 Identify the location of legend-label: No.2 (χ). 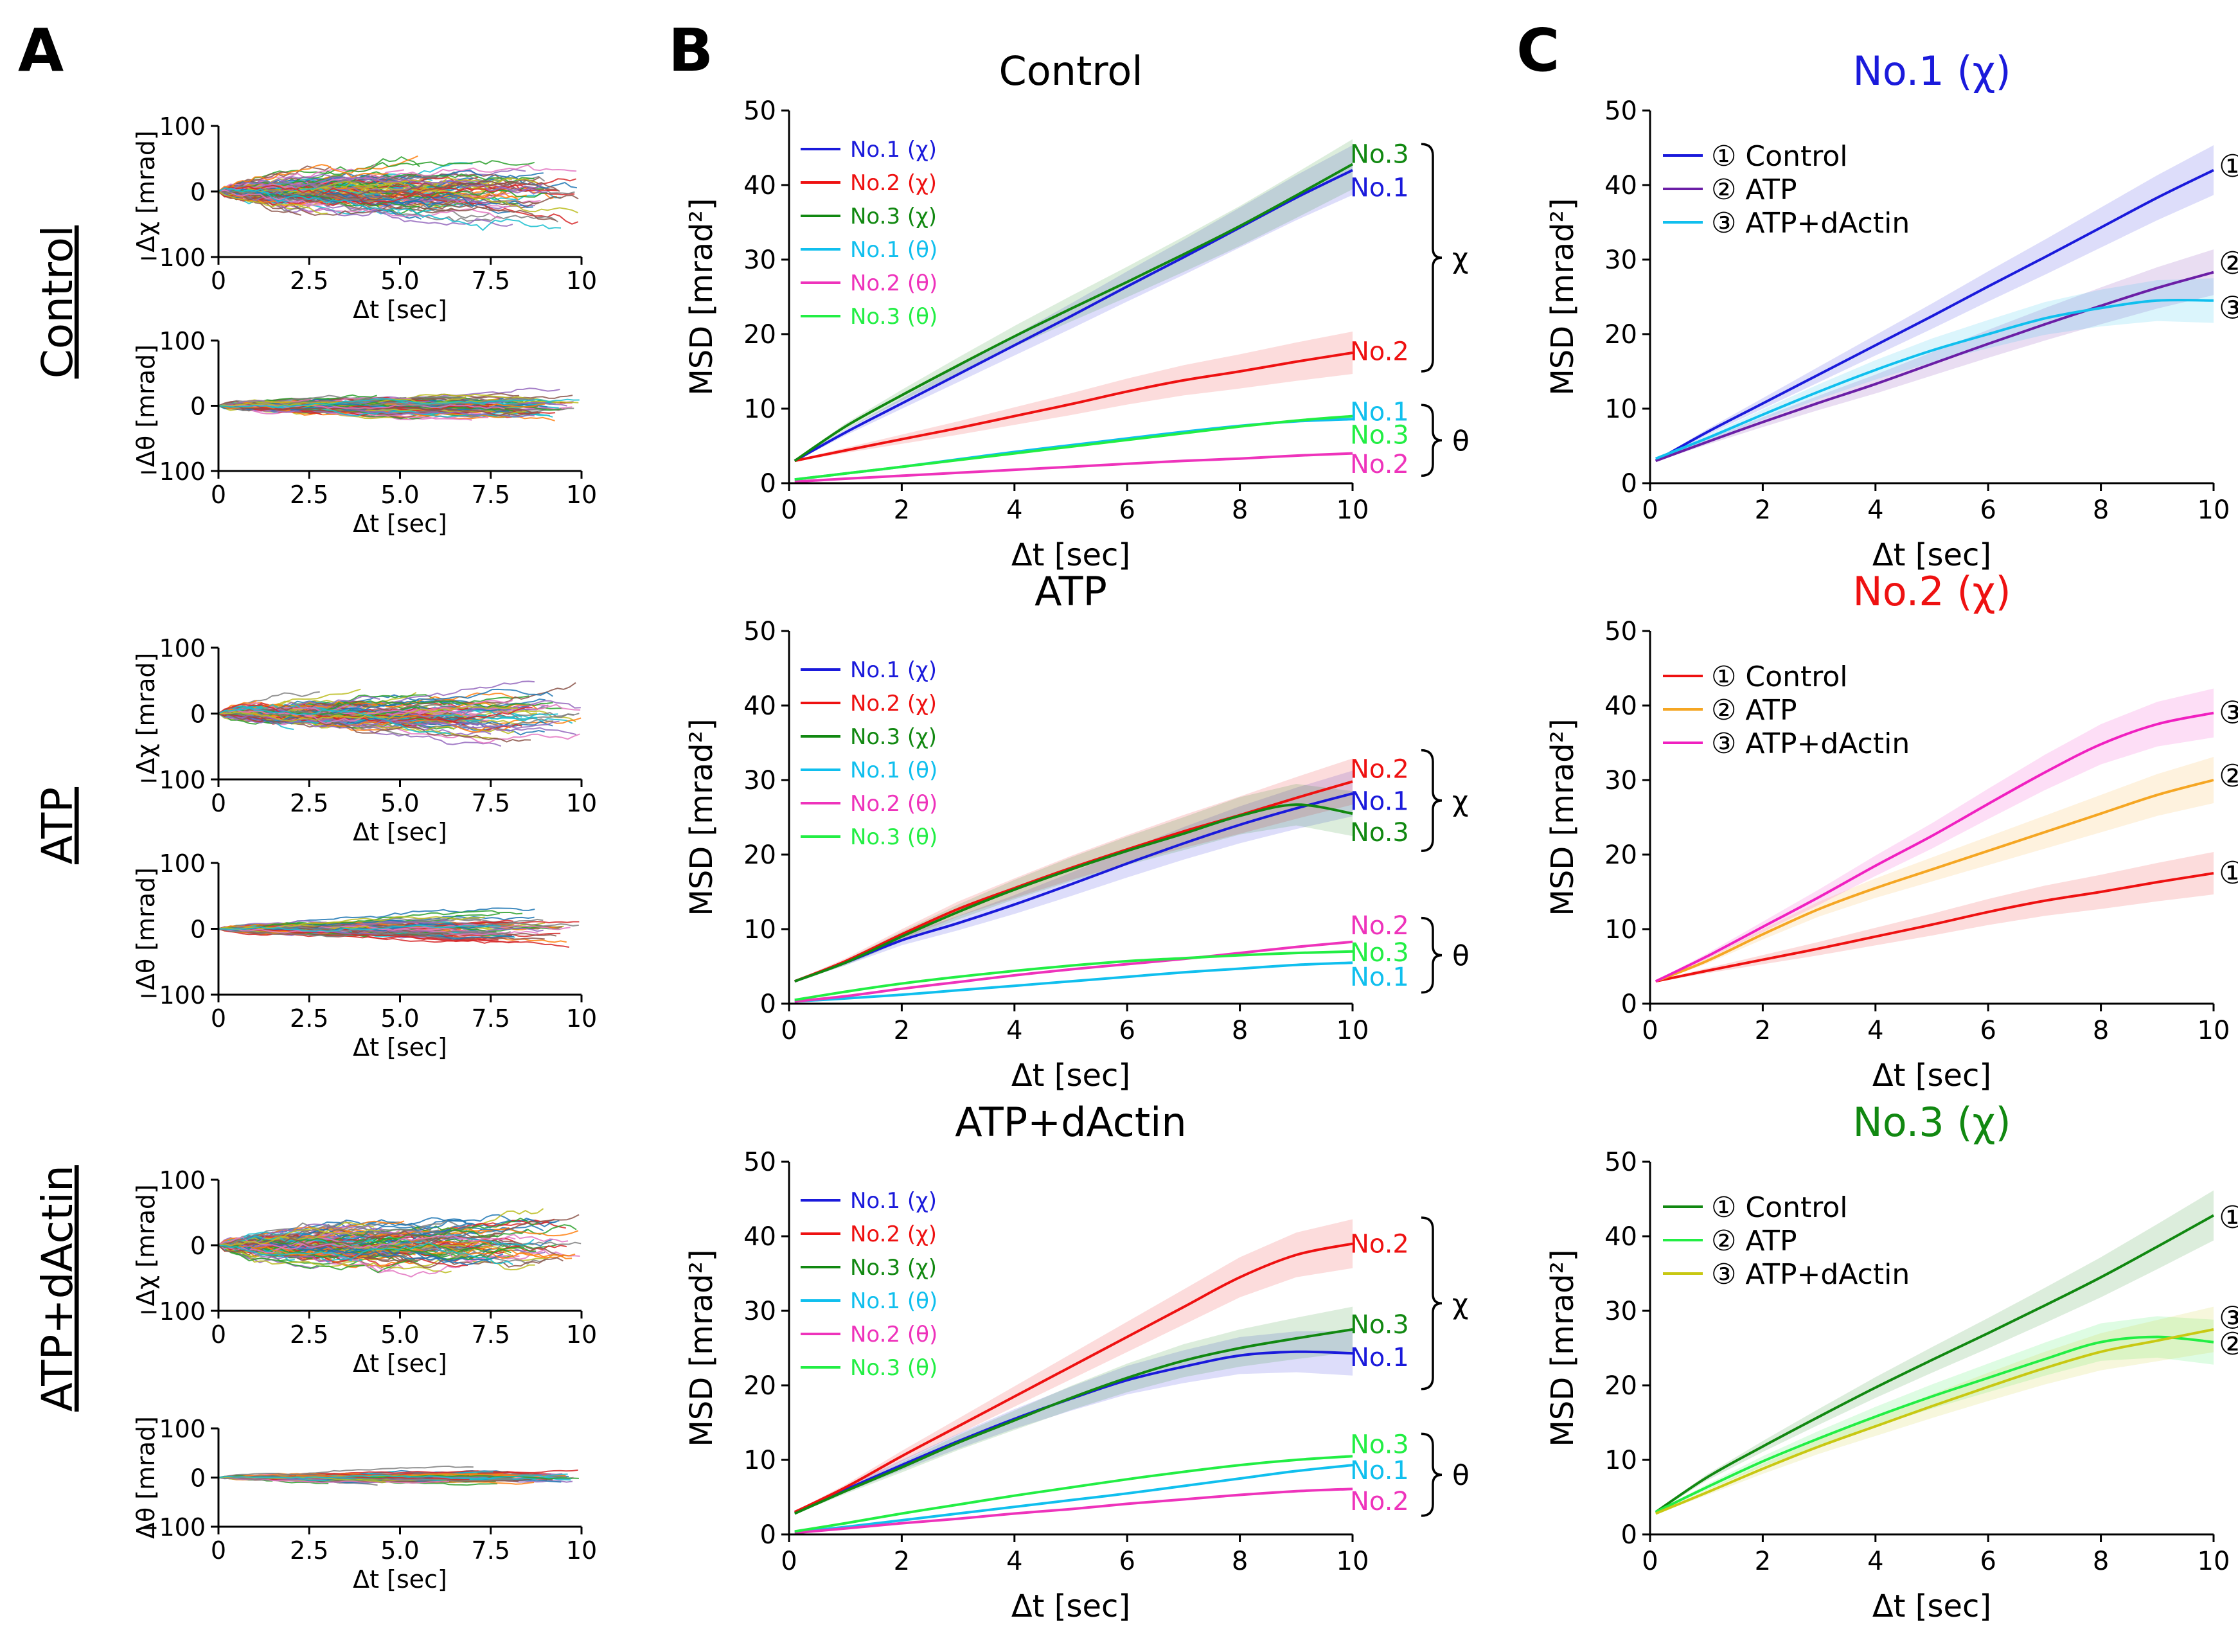
(893, 183).